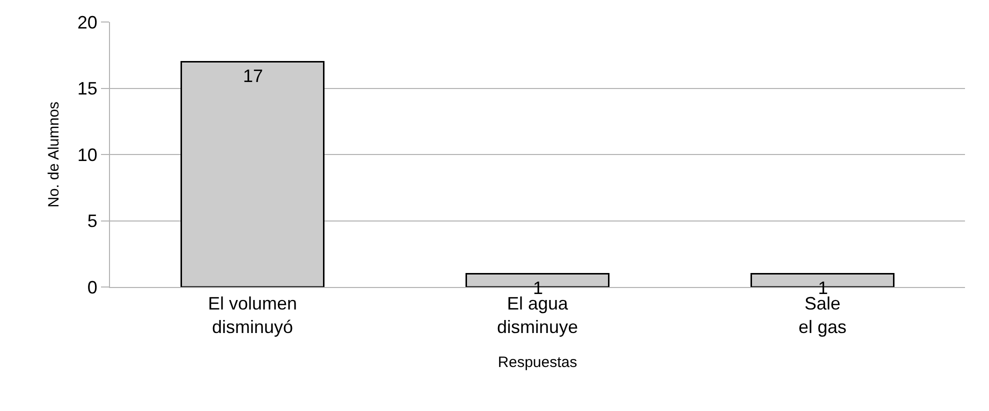  Describe the element at coordinates (537, 315) in the screenshot. I see `x-tick-label: El agua disminuye` at that location.